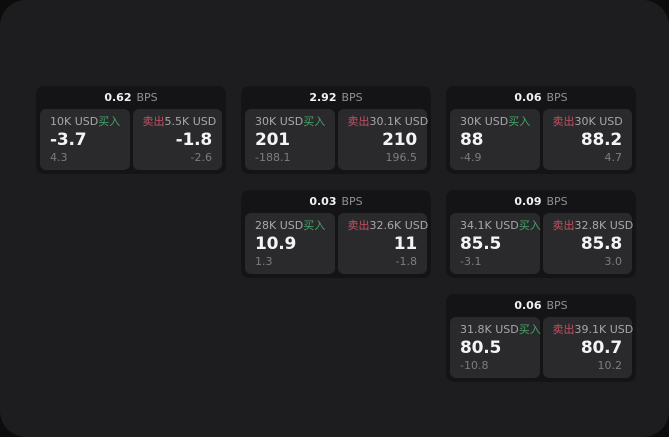 Image resolution: width=669 pixels, height=437 pixels. I want to click on sell-price-value: 85.8, so click(601, 243).